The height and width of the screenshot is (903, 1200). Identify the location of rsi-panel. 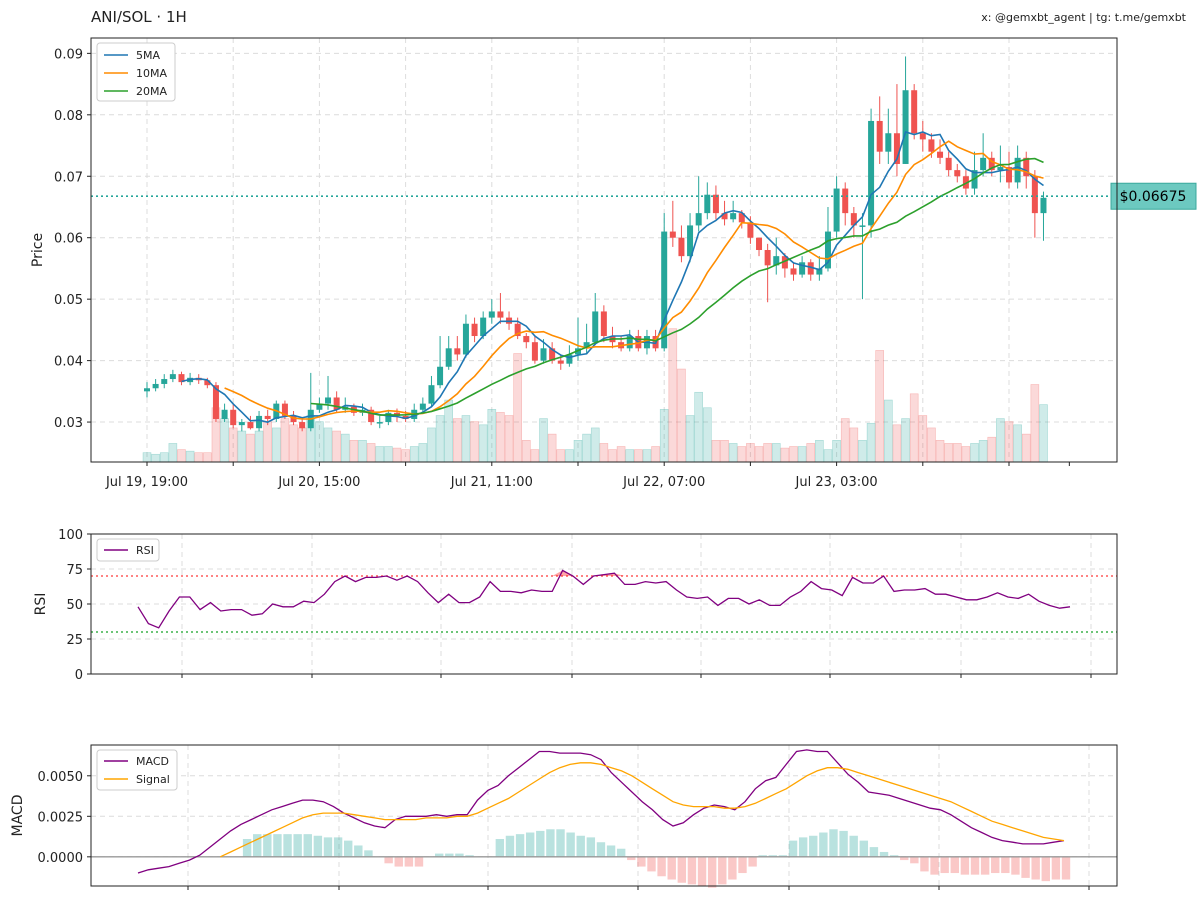
(602, 605).